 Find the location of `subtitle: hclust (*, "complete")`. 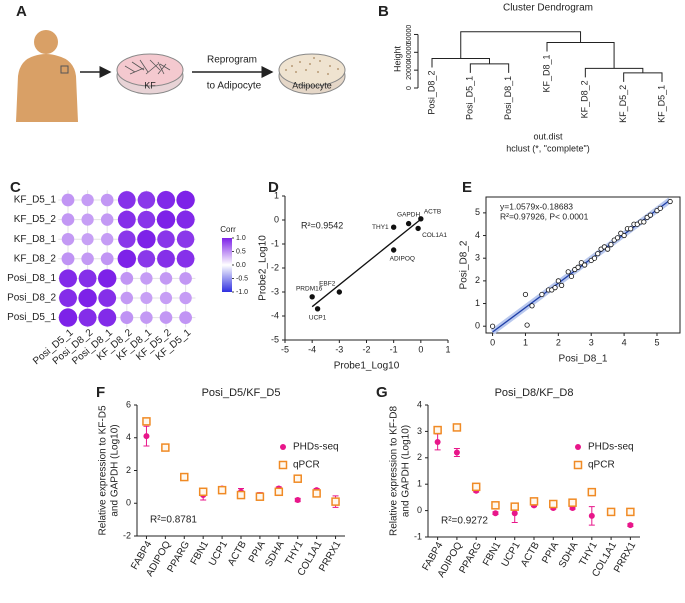

subtitle: hclust (*, "complete") is located at coordinates (547, 148).